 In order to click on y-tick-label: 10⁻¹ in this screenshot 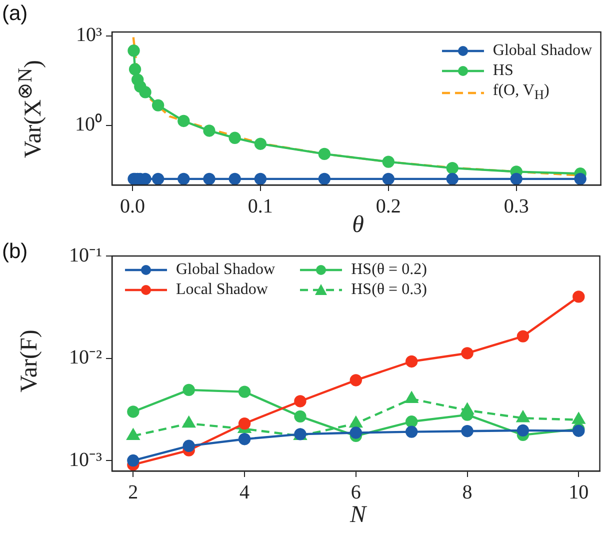, I will do `click(85, 255)`.